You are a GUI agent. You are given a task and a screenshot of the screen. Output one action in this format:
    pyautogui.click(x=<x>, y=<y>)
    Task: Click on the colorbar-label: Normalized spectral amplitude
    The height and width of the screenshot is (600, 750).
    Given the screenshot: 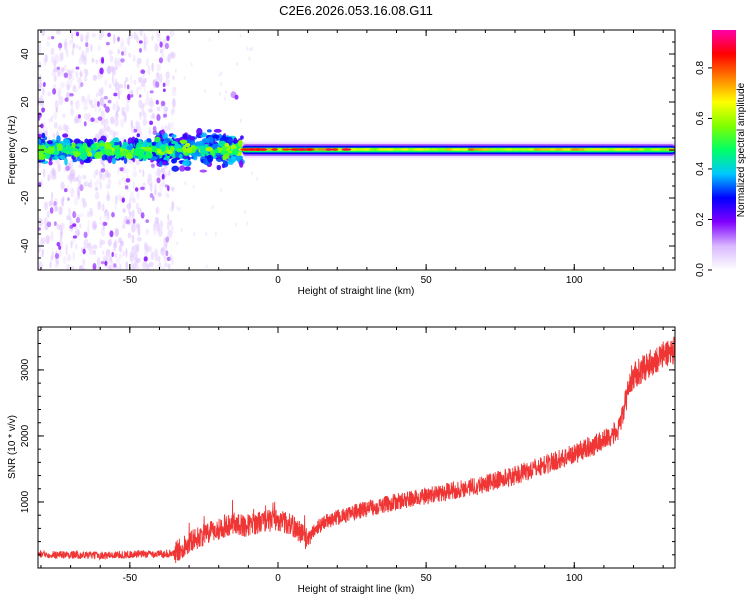 What is the action you would take?
    pyautogui.click(x=741, y=149)
    